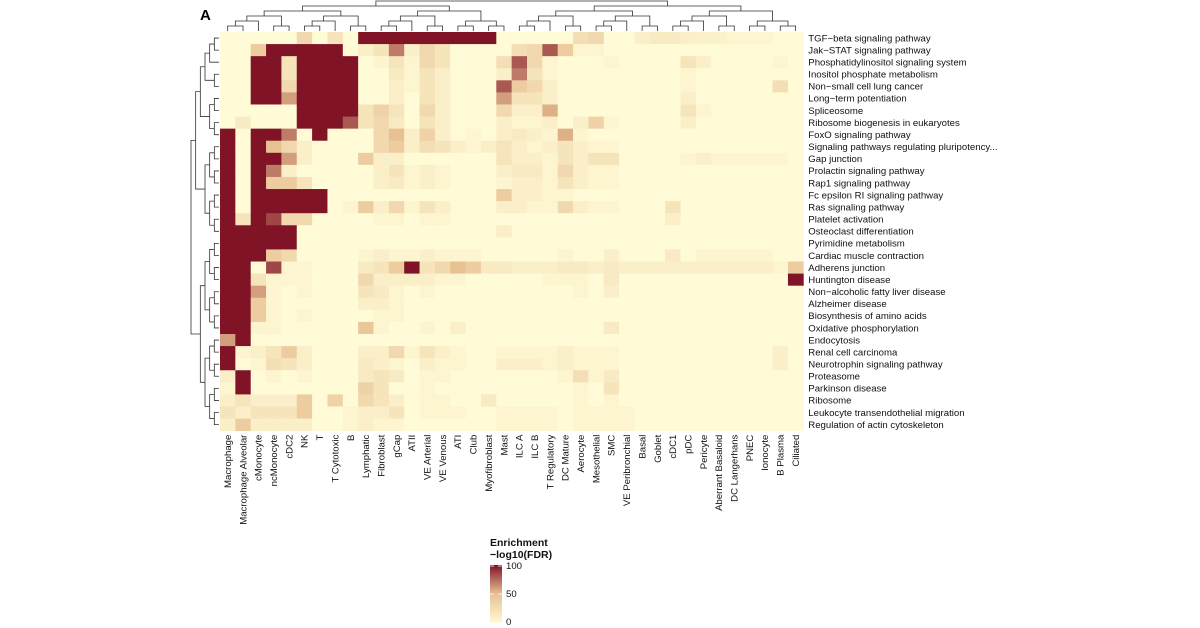 This screenshot has height=628, width=1200. Describe the element at coordinates (876, 292) in the screenshot. I see `row-label: Non−alcoholic fatty liver disease` at that location.